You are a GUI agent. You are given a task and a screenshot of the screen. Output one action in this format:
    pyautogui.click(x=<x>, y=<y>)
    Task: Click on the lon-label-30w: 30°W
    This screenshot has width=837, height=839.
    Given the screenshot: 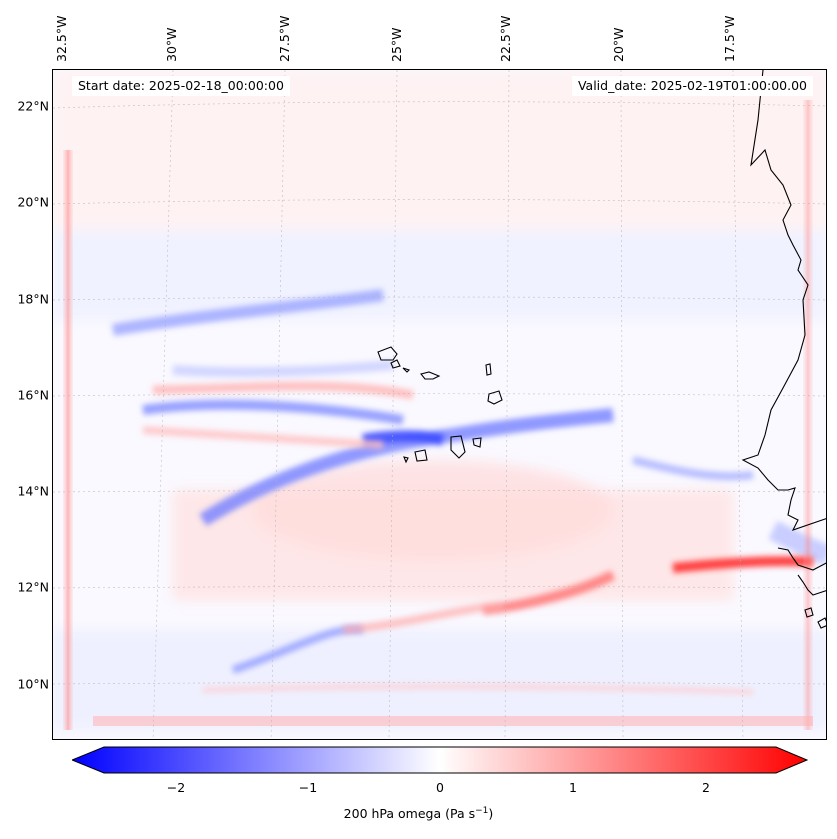 What is the action you would take?
    pyautogui.click(x=171, y=44)
    